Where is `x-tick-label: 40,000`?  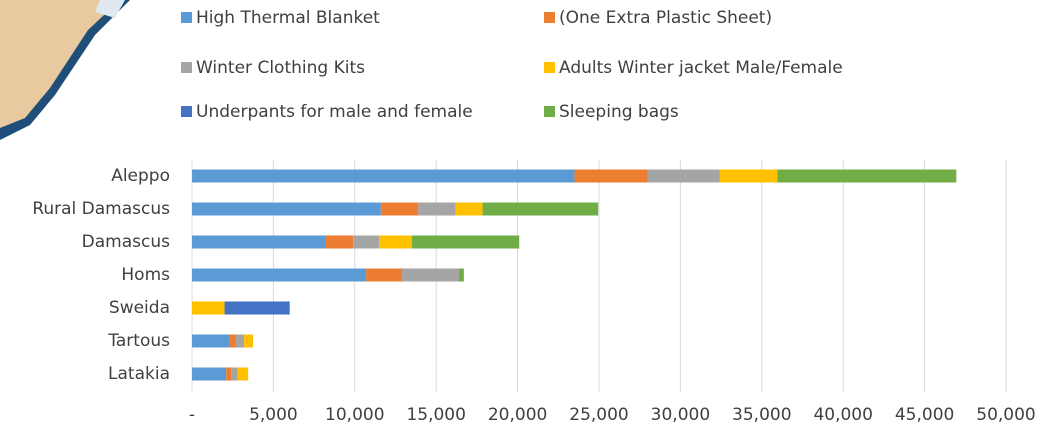 x-tick-label: 40,000 is located at coordinates (842, 415).